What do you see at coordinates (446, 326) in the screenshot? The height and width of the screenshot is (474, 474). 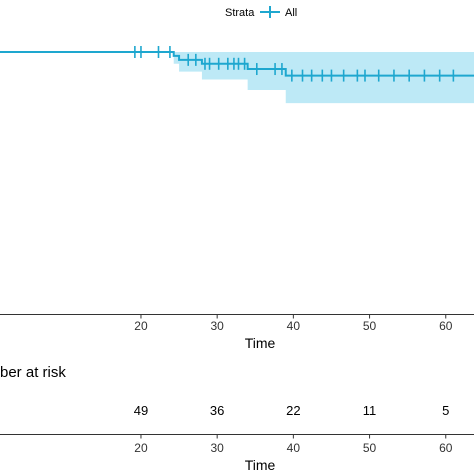 I see `x-axis-tick-label-60: 60` at bounding box center [446, 326].